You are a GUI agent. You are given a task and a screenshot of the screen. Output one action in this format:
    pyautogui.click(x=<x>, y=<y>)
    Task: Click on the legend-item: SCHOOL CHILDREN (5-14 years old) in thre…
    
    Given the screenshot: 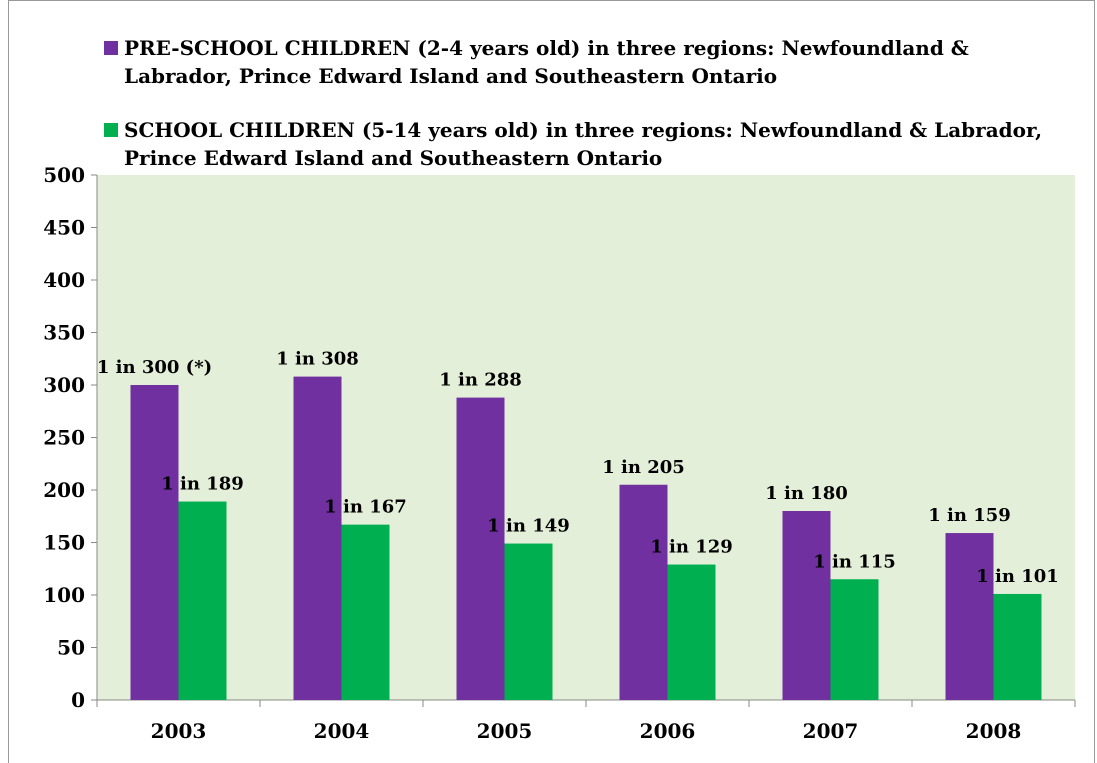 What is the action you would take?
    pyautogui.click(x=584, y=144)
    